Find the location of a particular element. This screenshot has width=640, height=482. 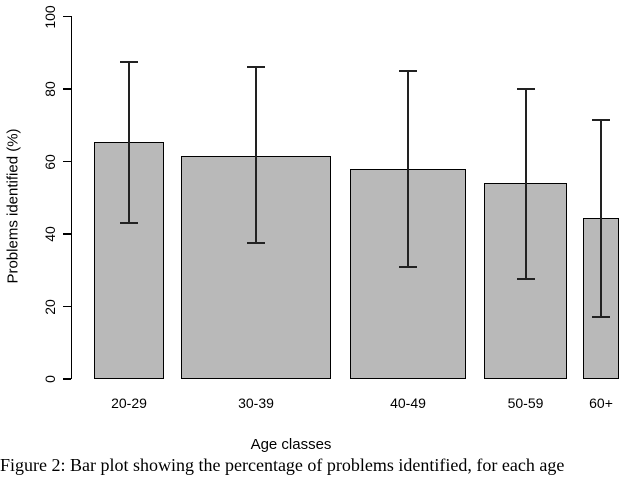

x-tick-label: 50-59 is located at coordinates (525, 403).